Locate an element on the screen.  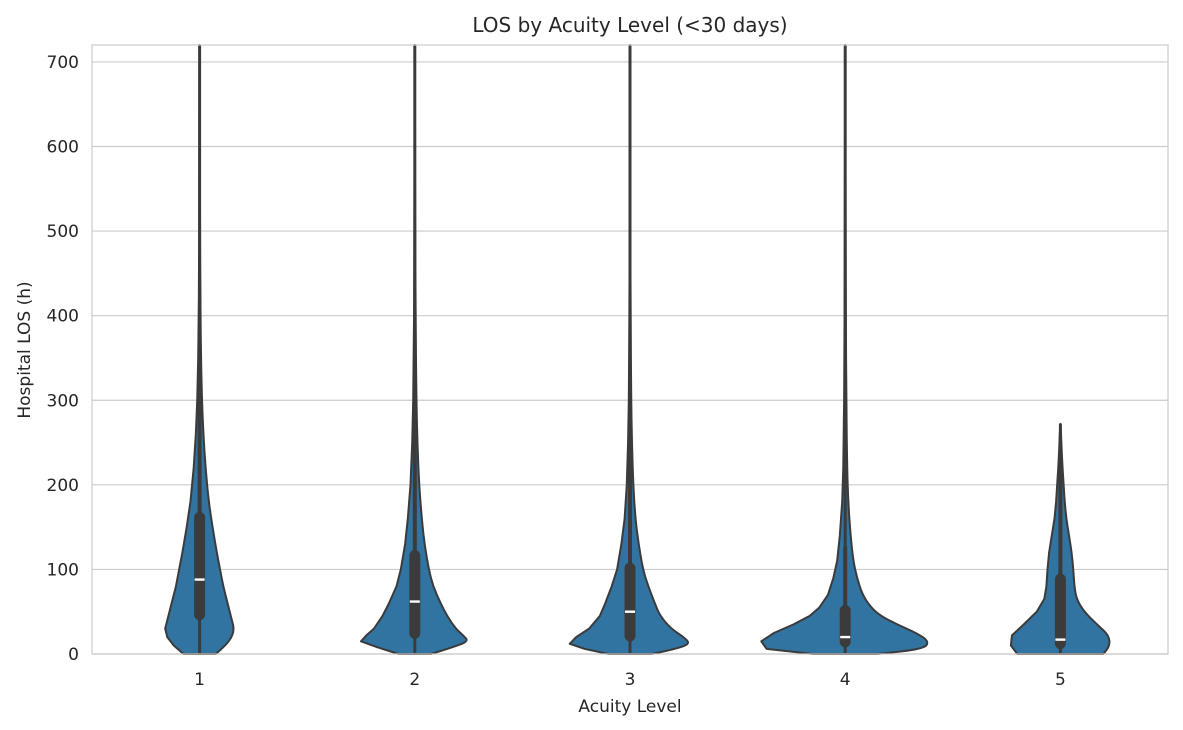
x-tick-label: 5 is located at coordinates (1060, 680).